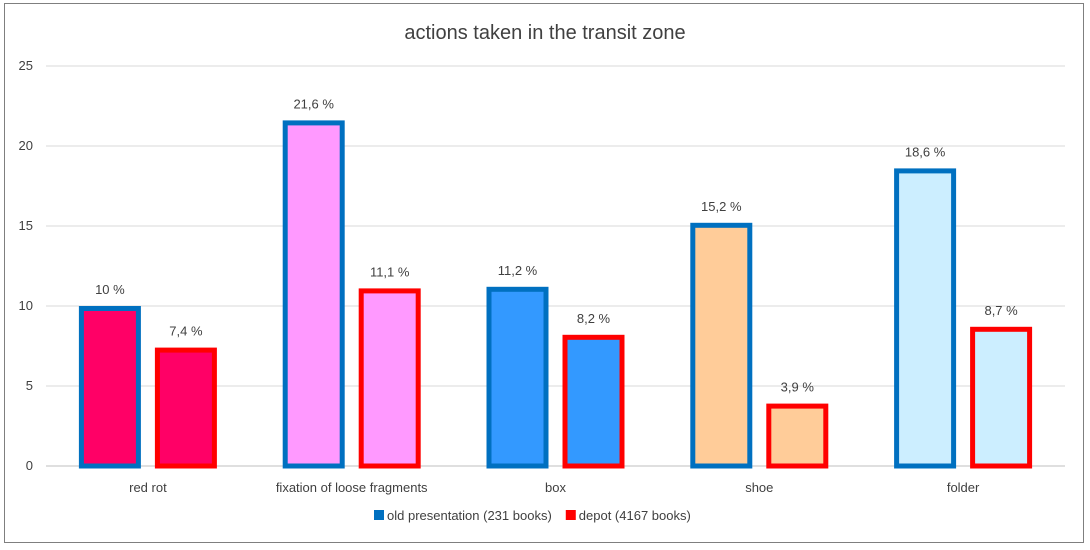  I want to click on data-label: 10 %, so click(110, 289).